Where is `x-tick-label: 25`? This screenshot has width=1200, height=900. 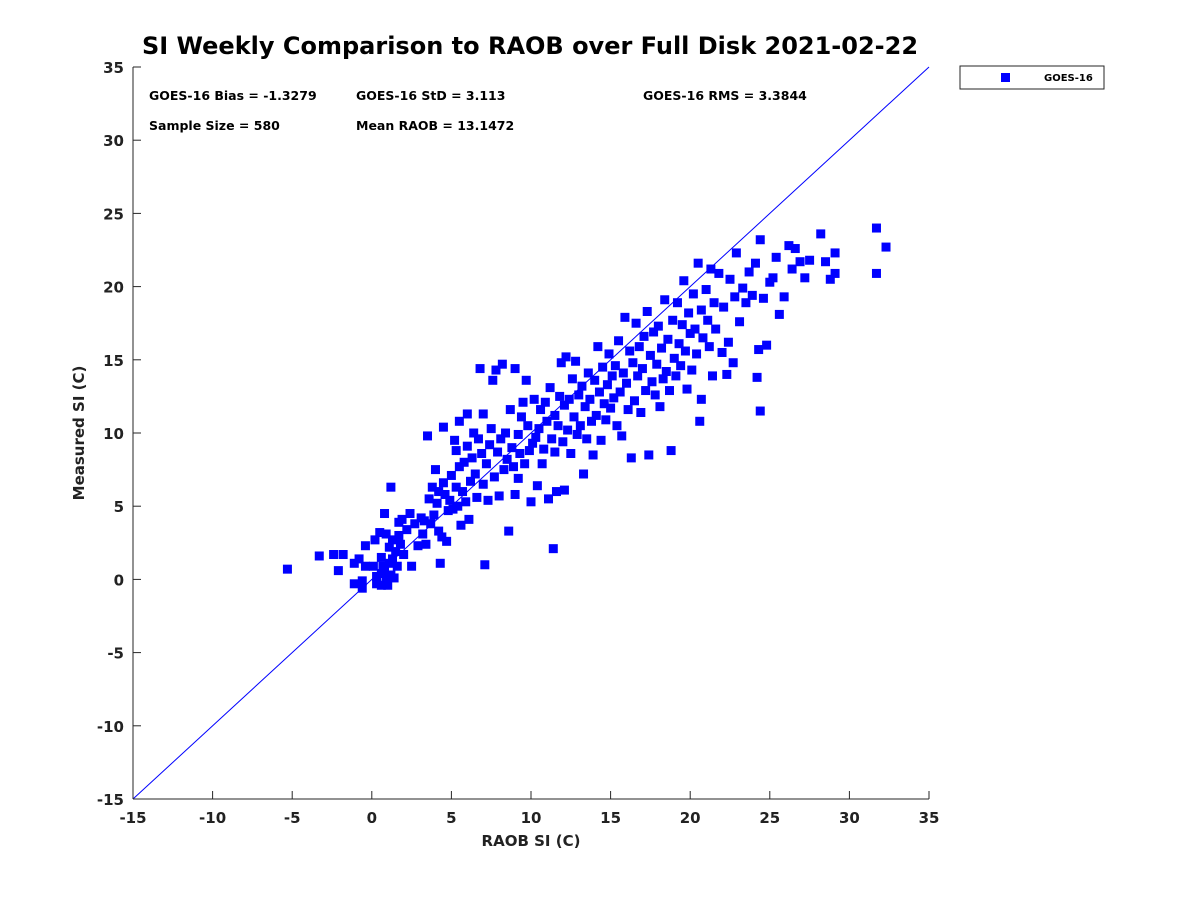 x-tick-label: 25 is located at coordinates (769, 818).